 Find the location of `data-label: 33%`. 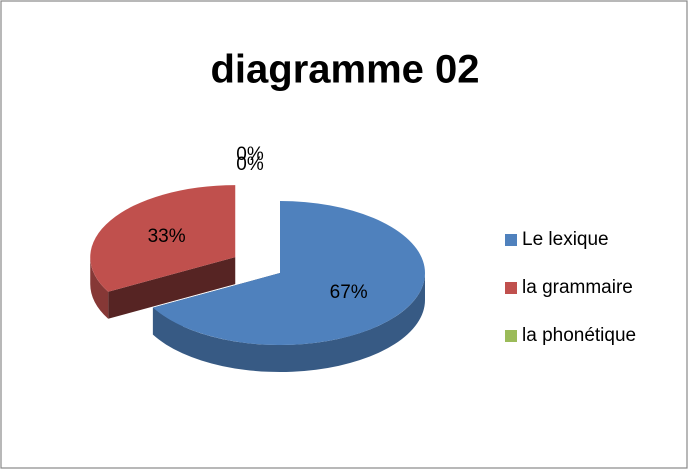

data-label: 33% is located at coordinates (167, 236).